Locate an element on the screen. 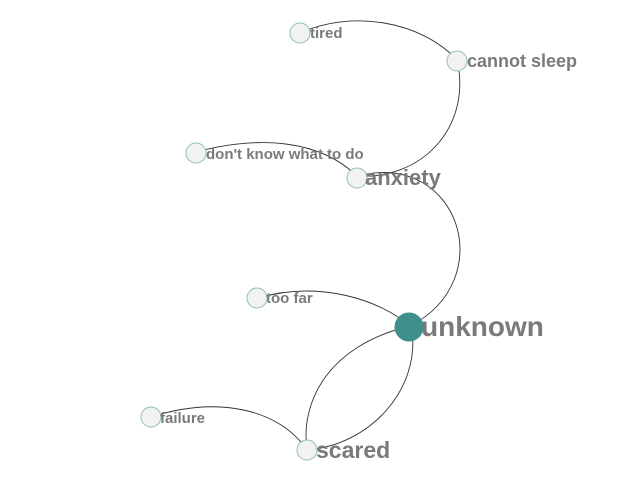 The width and height of the screenshot is (625, 481). node-dont-know-label: don't know what to do is located at coordinates (285, 154).